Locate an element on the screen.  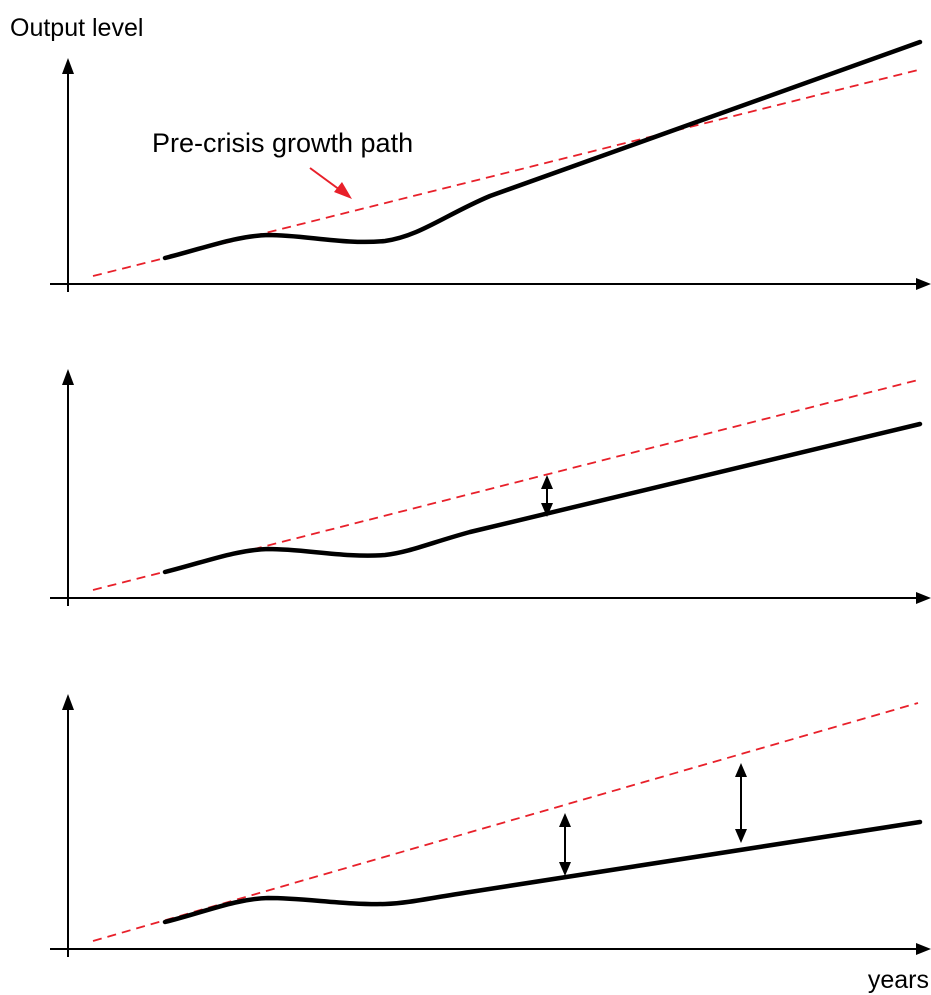
panel-3-actual-output-path is located at coordinates (542, 872).